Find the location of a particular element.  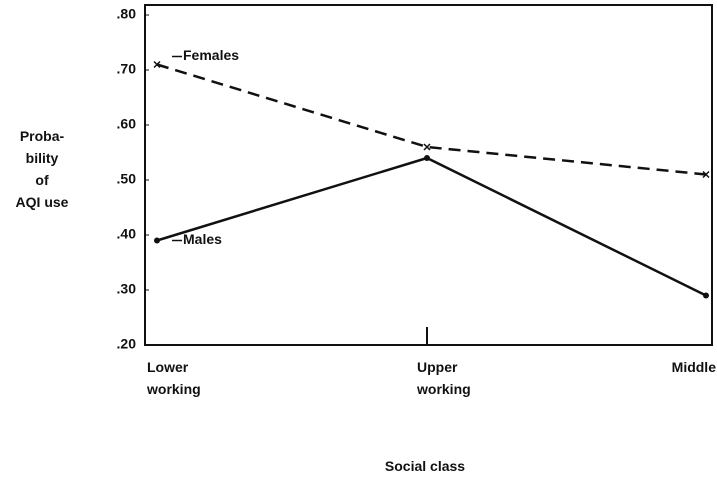

x-tick-label: Middle is located at coordinates (693, 367).